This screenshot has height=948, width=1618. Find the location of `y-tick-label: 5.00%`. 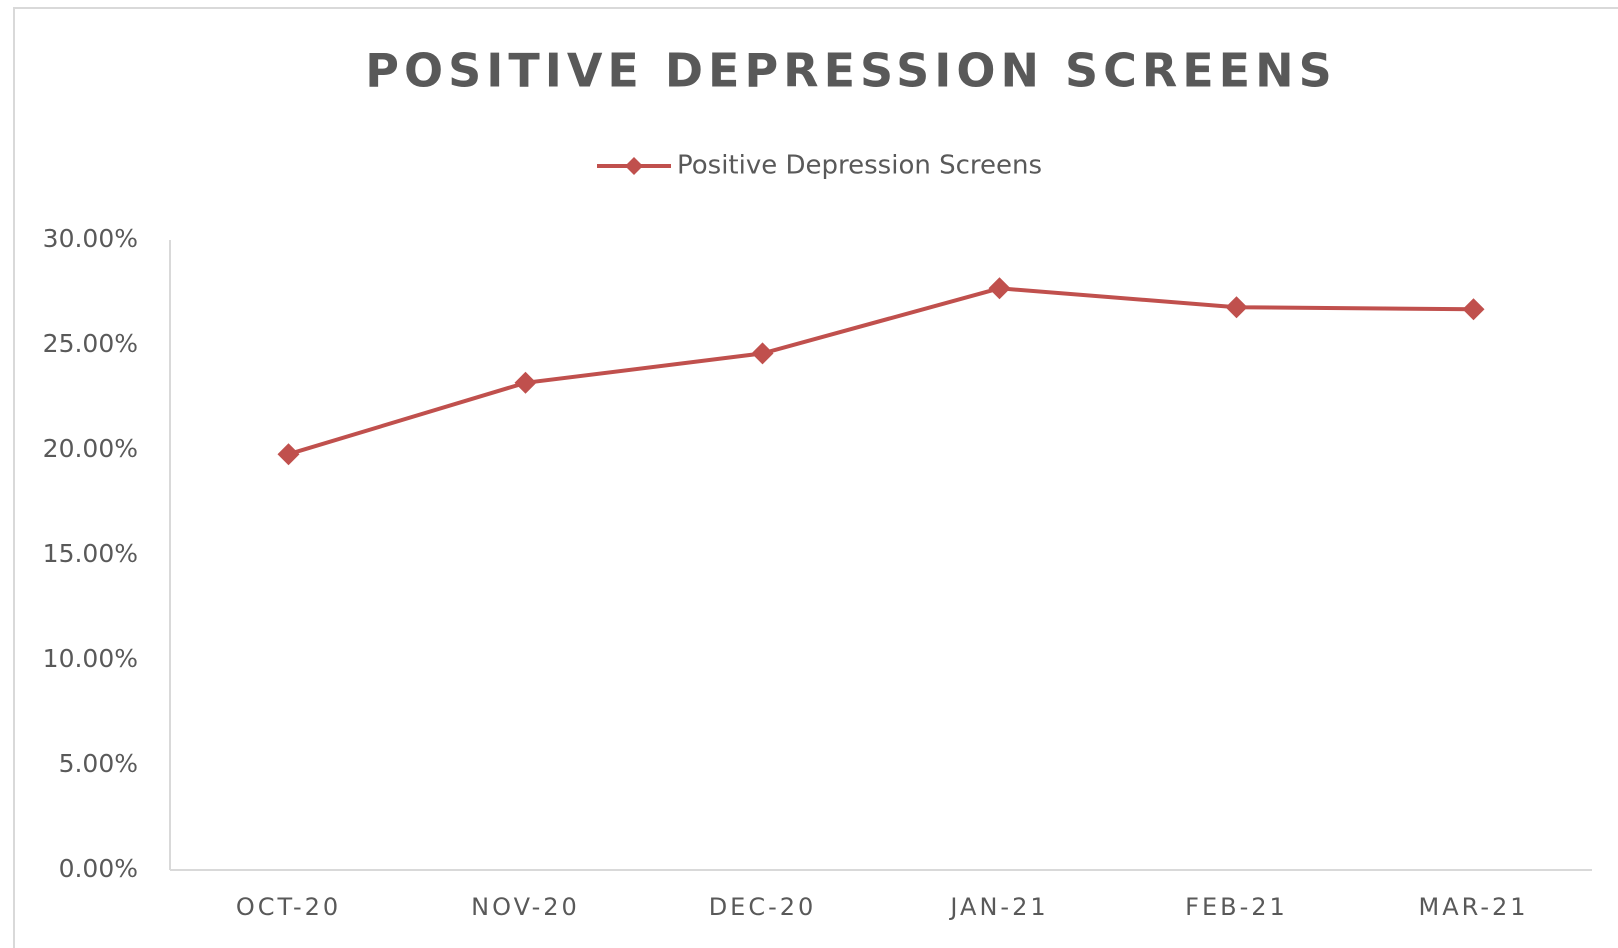

y-tick-label: 5.00% is located at coordinates (98, 763).